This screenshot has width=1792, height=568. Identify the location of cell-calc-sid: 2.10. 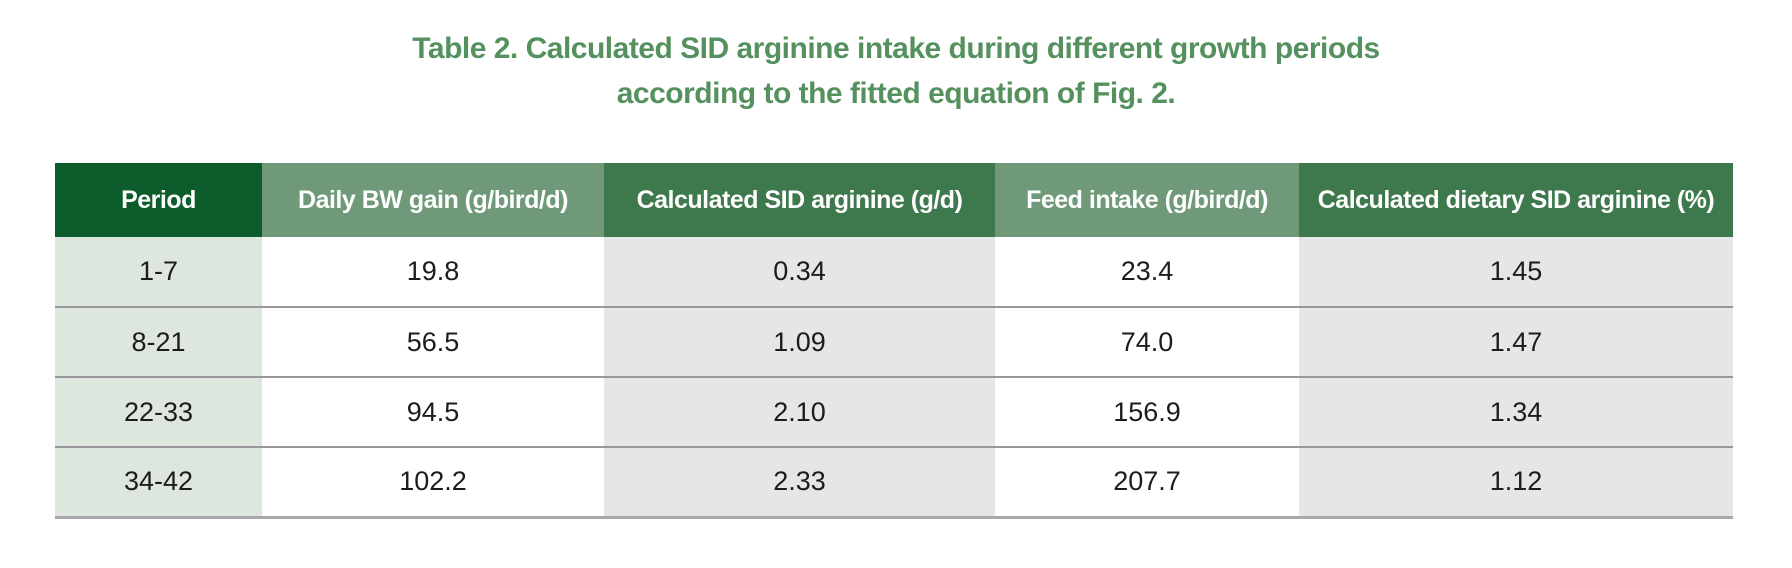
(799, 411).